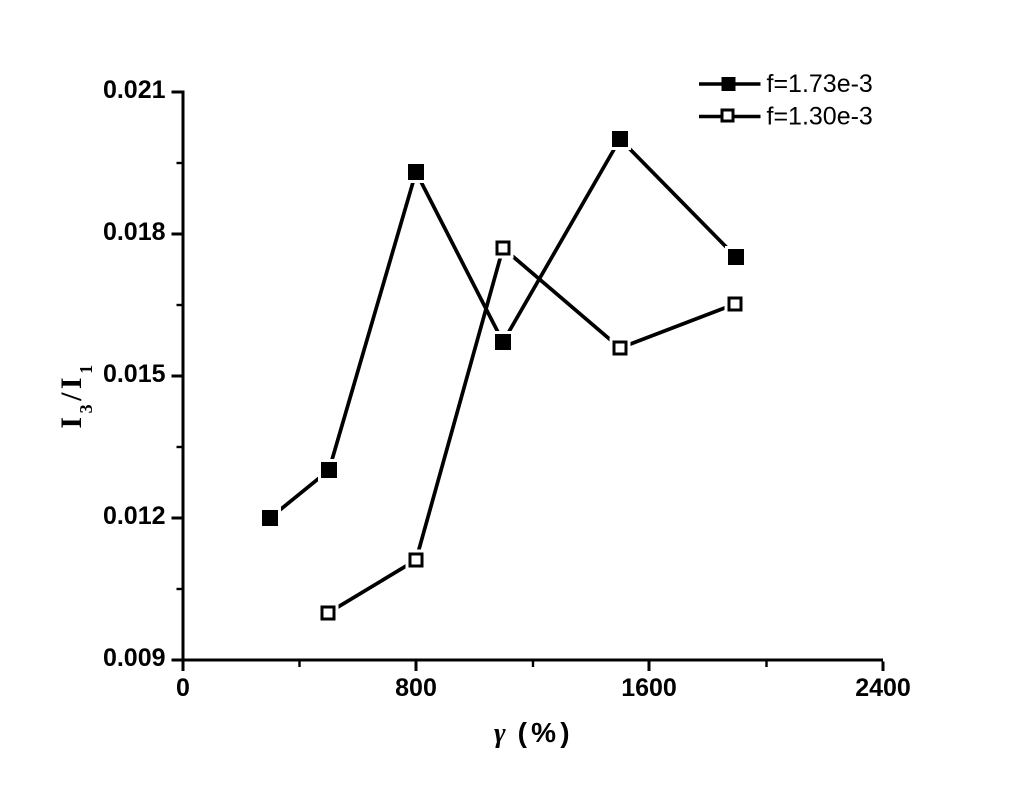  What do you see at coordinates (134, 374) in the screenshot?
I see `svg-text: 0.015` at bounding box center [134, 374].